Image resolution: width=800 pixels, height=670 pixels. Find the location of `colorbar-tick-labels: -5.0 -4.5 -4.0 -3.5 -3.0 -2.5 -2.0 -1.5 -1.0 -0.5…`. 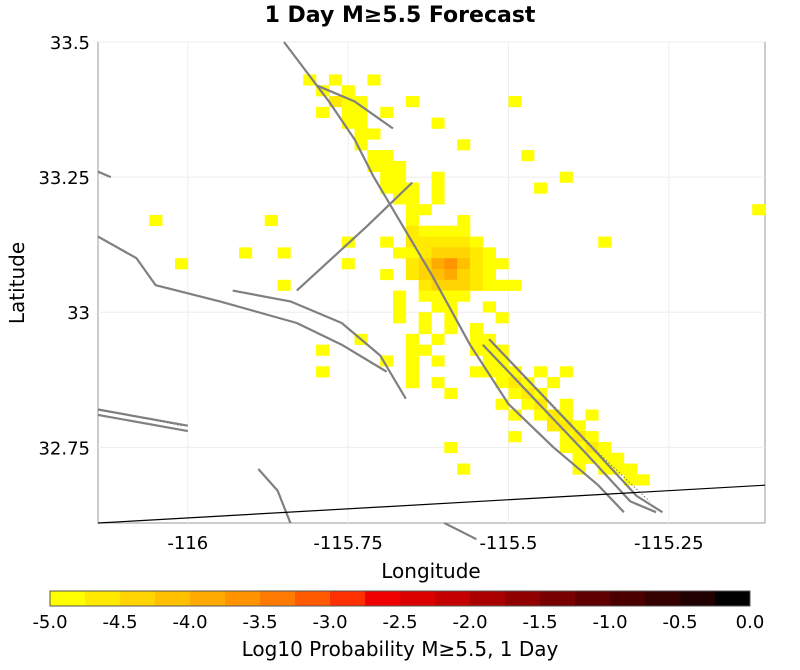

colorbar-tick-labels: -5.0 -4.5 -4.0 -3.5 -3.0 -2.5 -2.0 -1.5 -1.0 -0.5… is located at coordinates (398, 622).